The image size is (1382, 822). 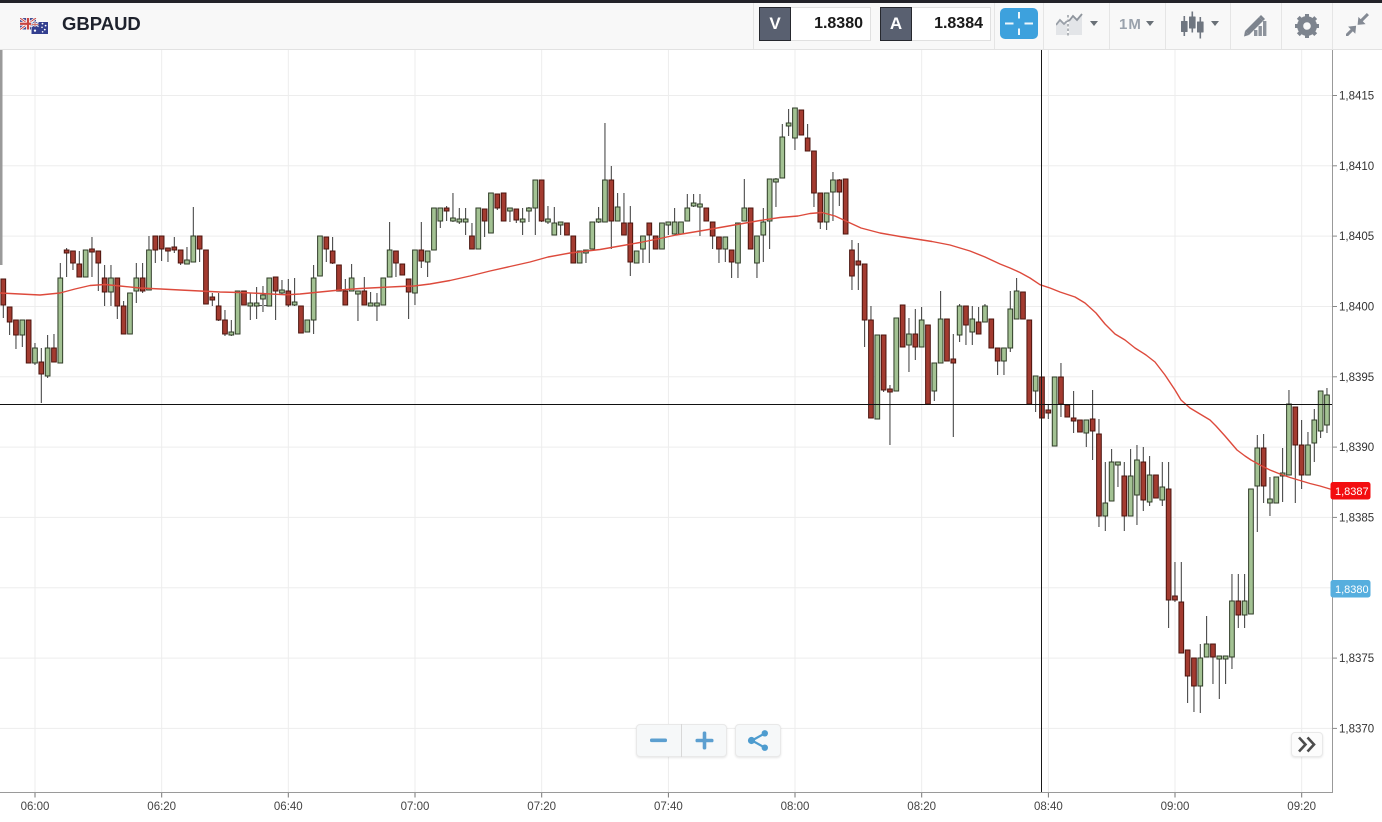 I want to click on svg-text: 1,8415, so click(x=1356, y=97).